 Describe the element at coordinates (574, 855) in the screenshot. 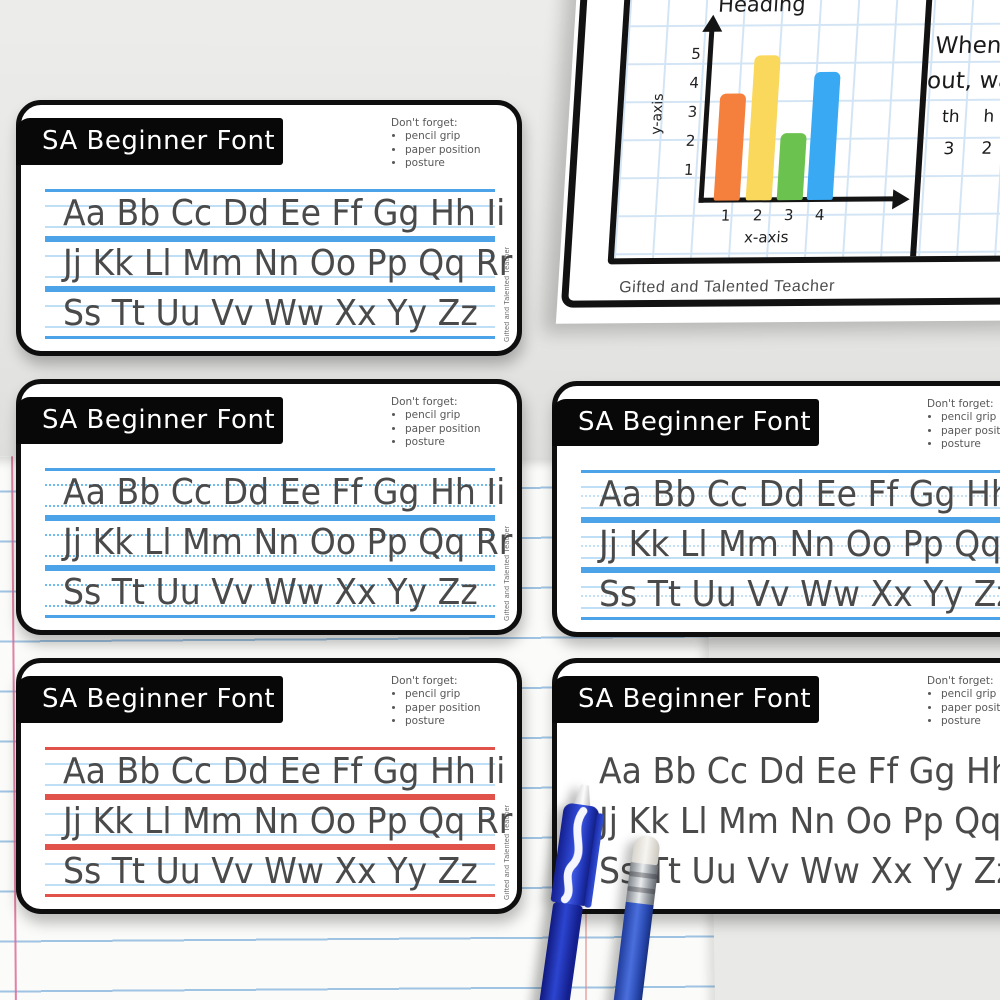

I see `pen-swirl-decoration` at that location.